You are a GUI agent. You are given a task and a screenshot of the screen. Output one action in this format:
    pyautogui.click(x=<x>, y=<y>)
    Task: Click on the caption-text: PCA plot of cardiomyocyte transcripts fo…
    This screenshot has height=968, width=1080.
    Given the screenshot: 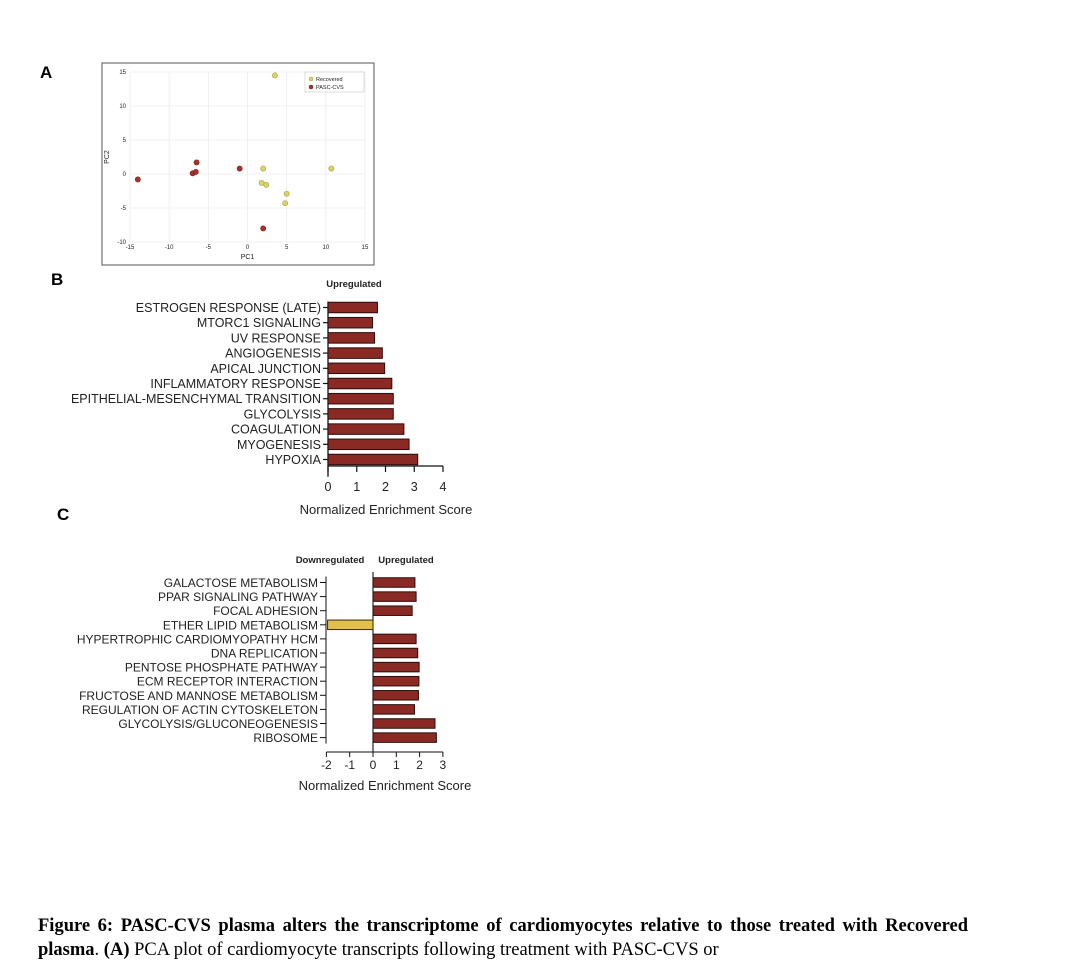 What is the action you would take?
    pyautogui.click(x=424, y=950)
    